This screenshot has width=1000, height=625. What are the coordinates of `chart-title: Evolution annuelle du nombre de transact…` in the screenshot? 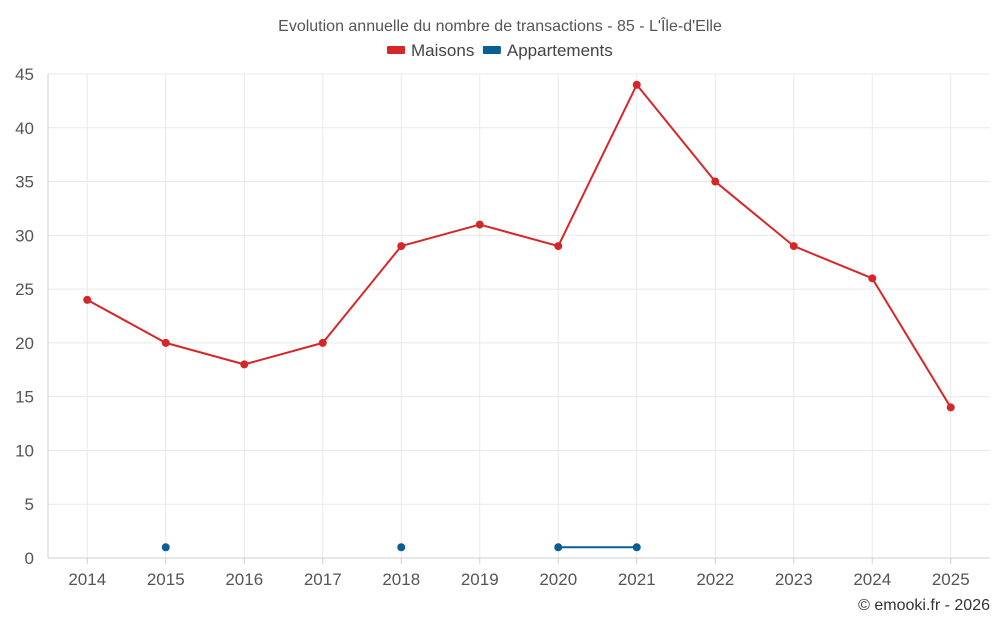 It's located at (500, 25).